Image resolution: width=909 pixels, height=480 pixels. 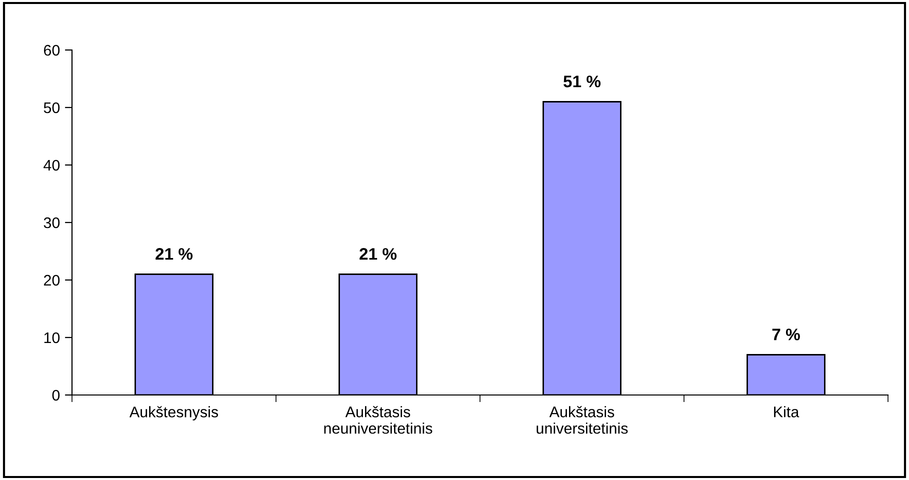 What do you see at coordinates (52, 50) in the screenshot?
I see `y-tick-label: 60` at bounding box center [52, 50].